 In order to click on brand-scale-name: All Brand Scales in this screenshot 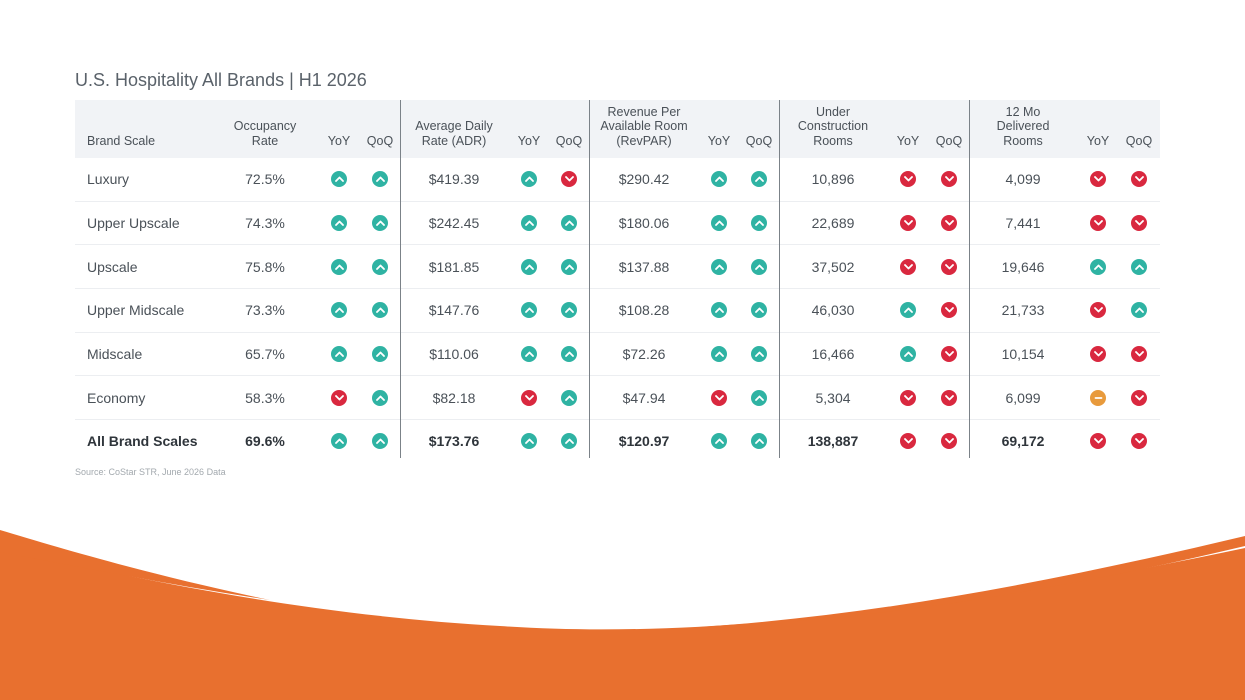, I will do `click(142, 441)`.